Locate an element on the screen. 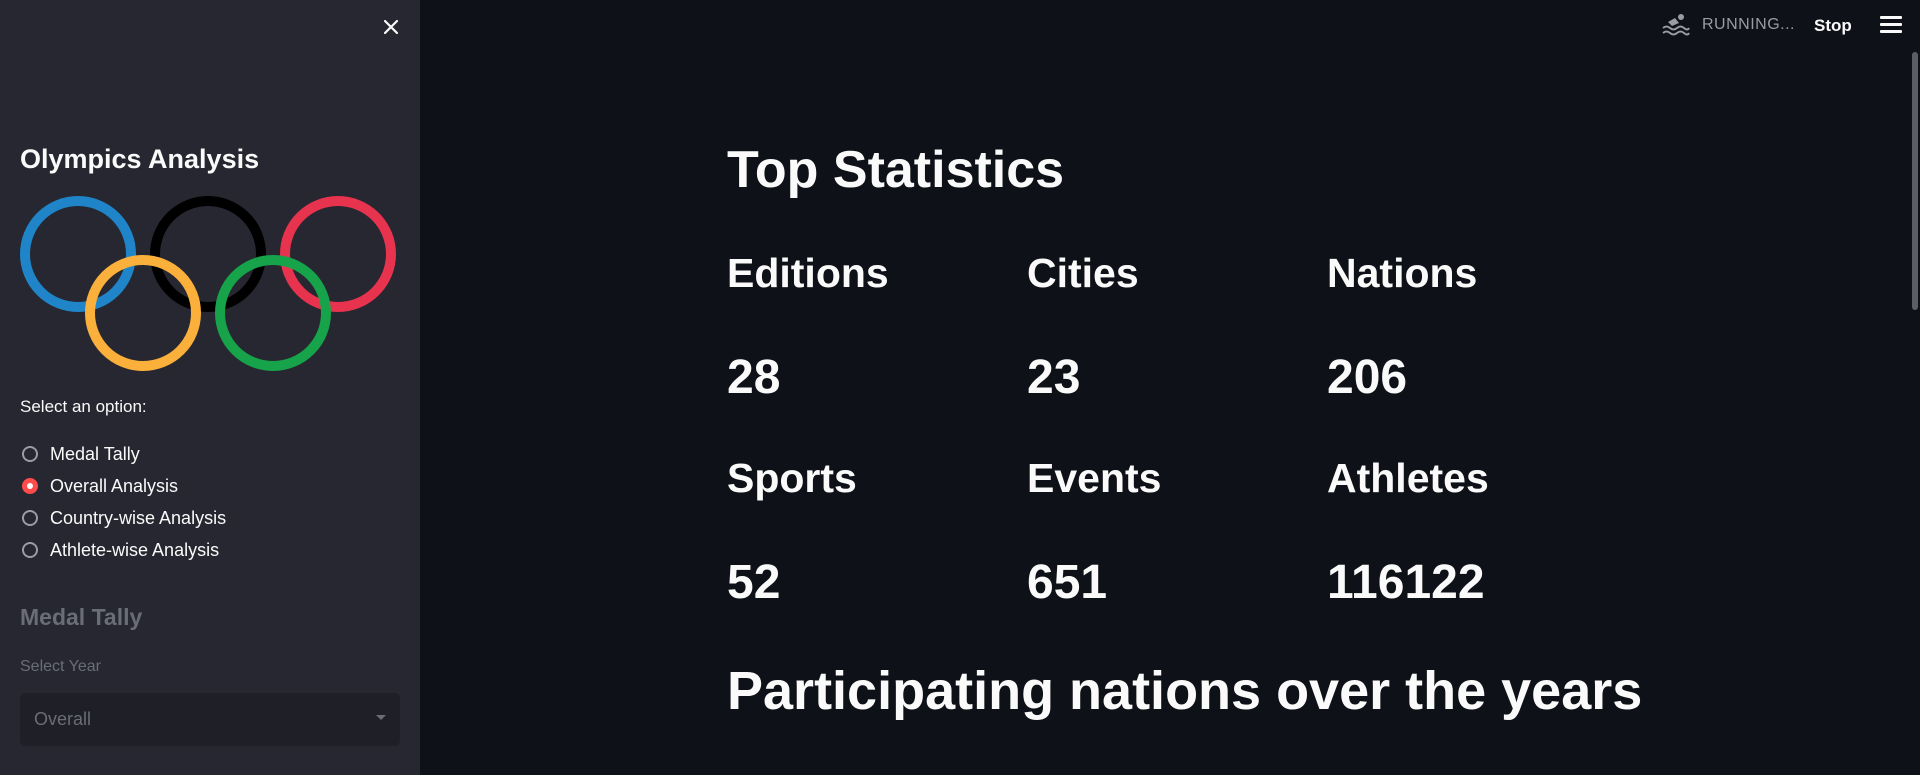 This screenshot has width=1920, height=775. radio-overall-analysis: Overall Analysis is located at coordinates (124, 486).